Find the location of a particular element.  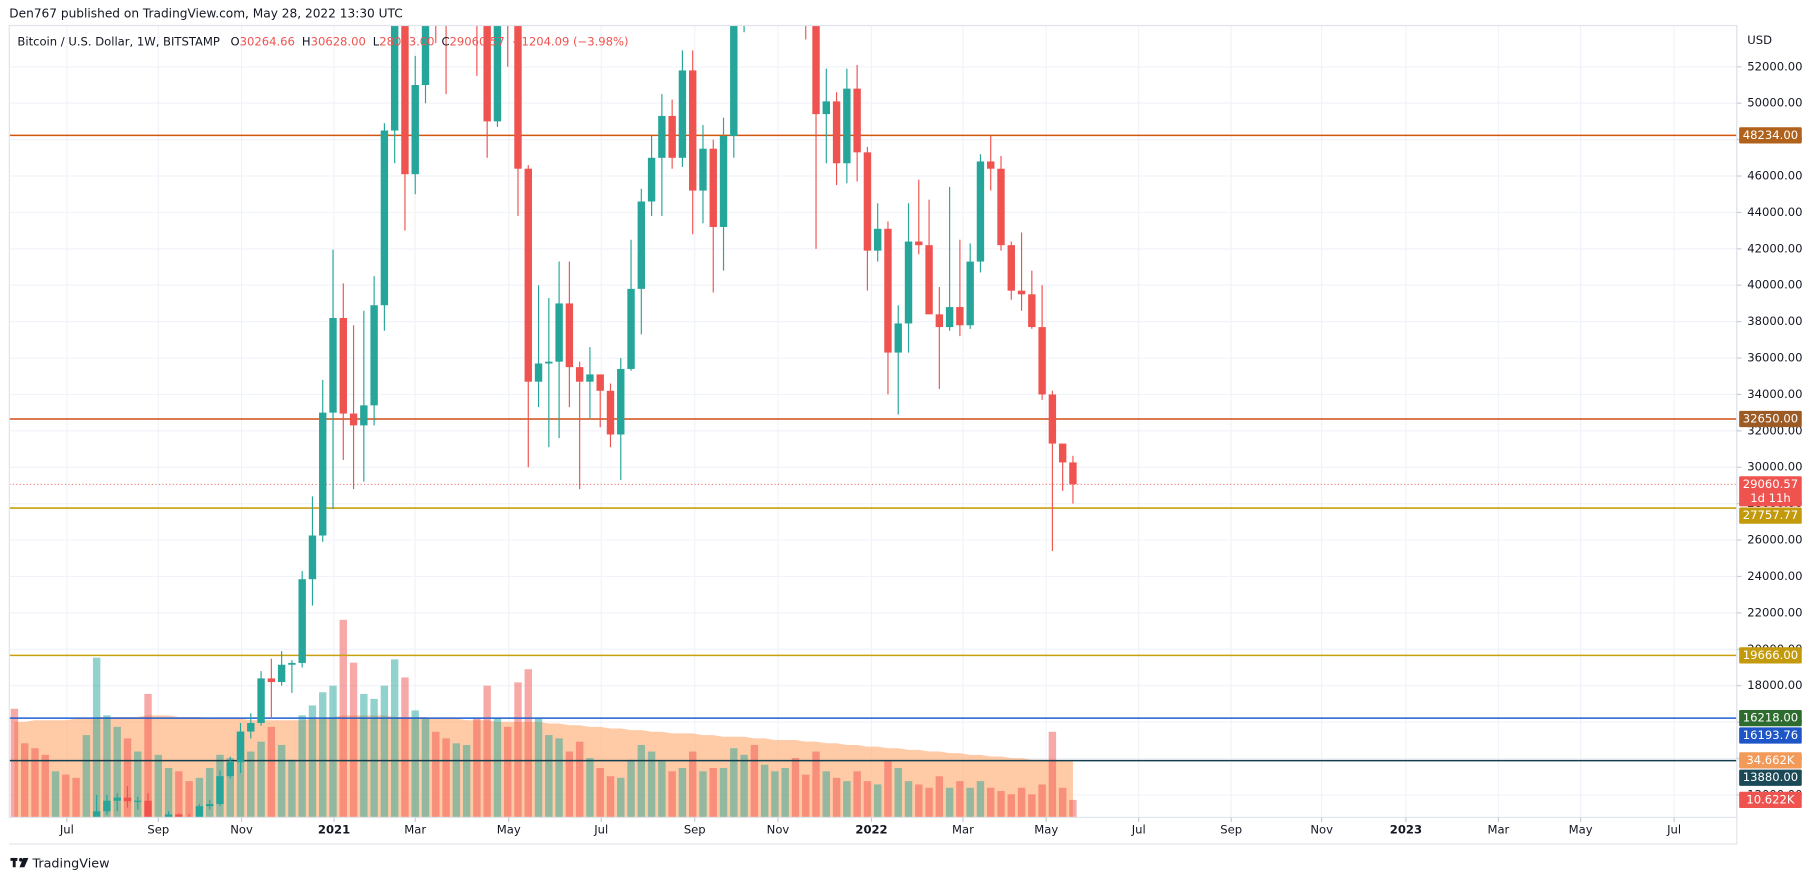

y-tick-label: 24000.00 is located at coordinates (1774, 576).